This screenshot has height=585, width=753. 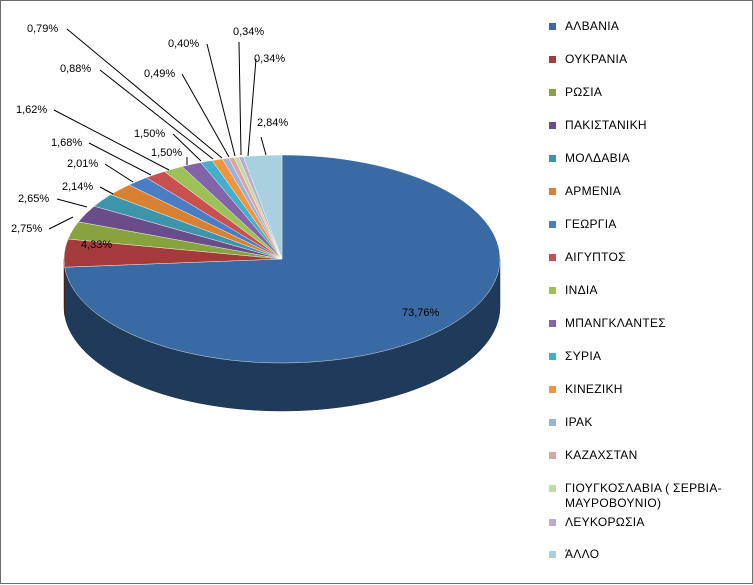 I want to click on legend-label: ΜΟΛΔΑΒΙΑ, so click(x=597, y=158).